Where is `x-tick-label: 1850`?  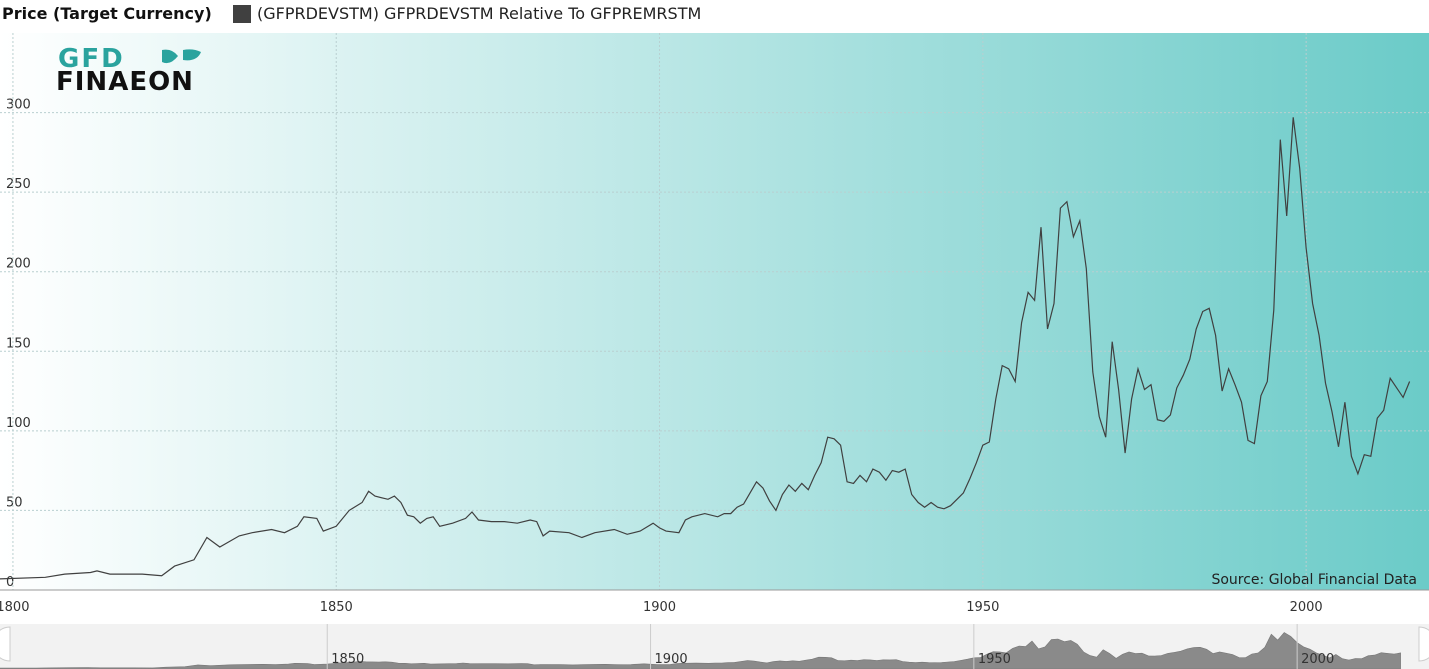 x-tick-label: 1850 is located at coordinates (336, 607).